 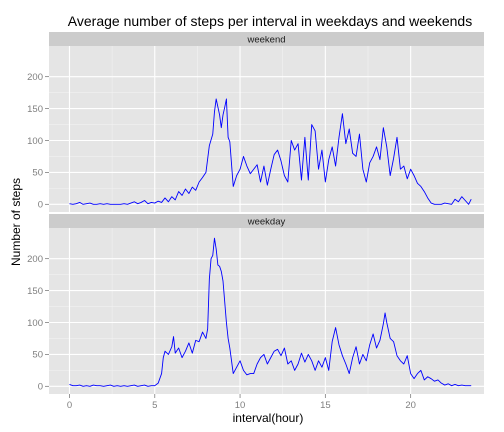 I want to click on x-tick-label: 20, so click(x=410, y=405).